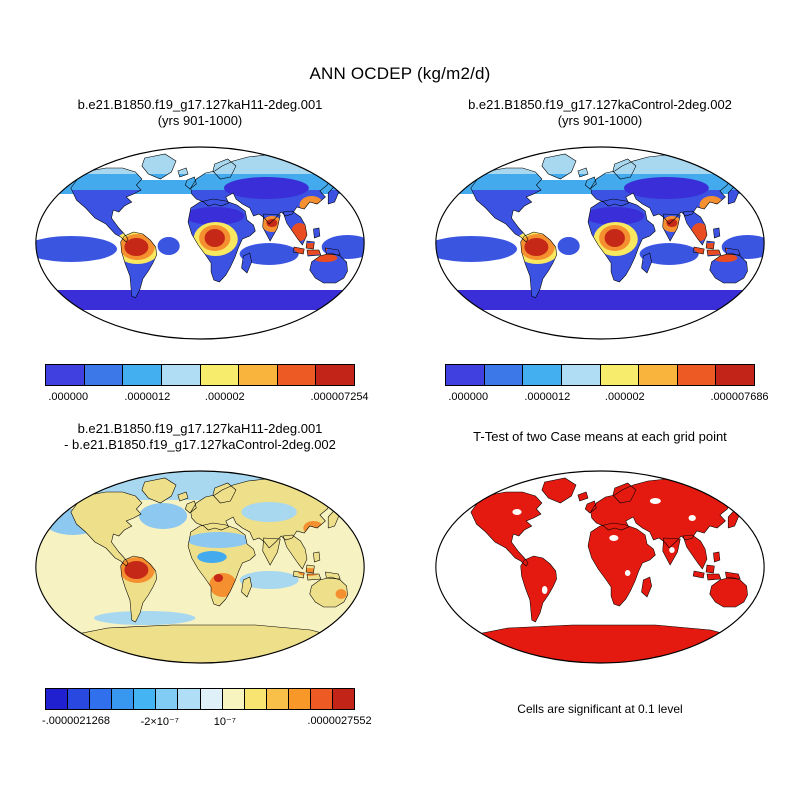 The image size is (800, 800). Describe the element at coordinates (607, 387) in the screenshot. I see `colorbar-case2: .000000 .0000012 .000002 .000007686` at that location.